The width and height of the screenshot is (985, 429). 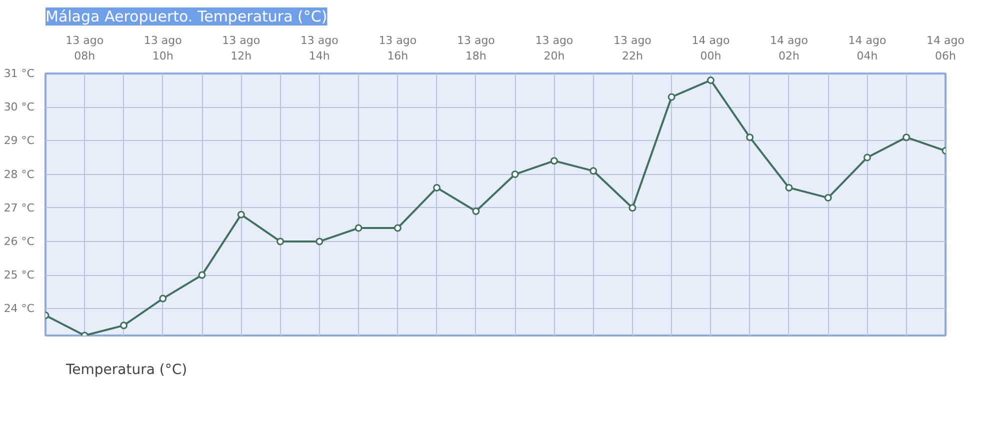 What do you see at coordinates (19, 174) in the screenshot?
I see `y-tick-label: 28 °C` at bounding box center [19, 174].